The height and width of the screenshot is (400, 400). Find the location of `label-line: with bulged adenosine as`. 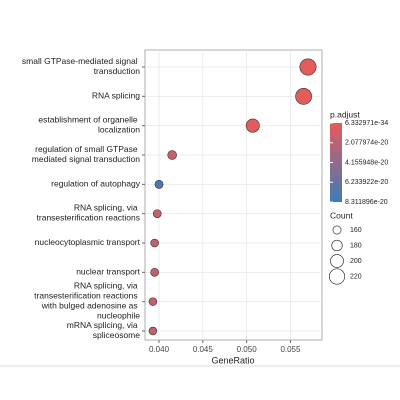

label-line: with bulged adenosine as is located at coordinates (90, 306).